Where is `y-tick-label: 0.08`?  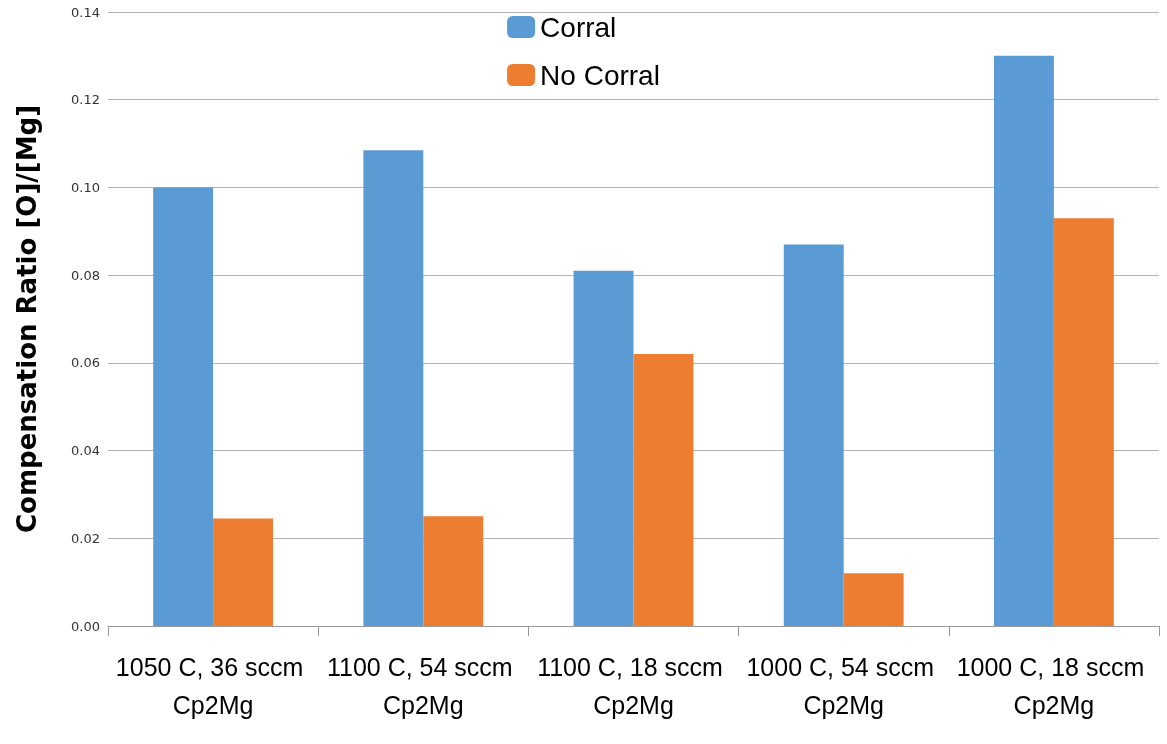 y-tick-label: 0.08 is located at coordinates (85, 275).